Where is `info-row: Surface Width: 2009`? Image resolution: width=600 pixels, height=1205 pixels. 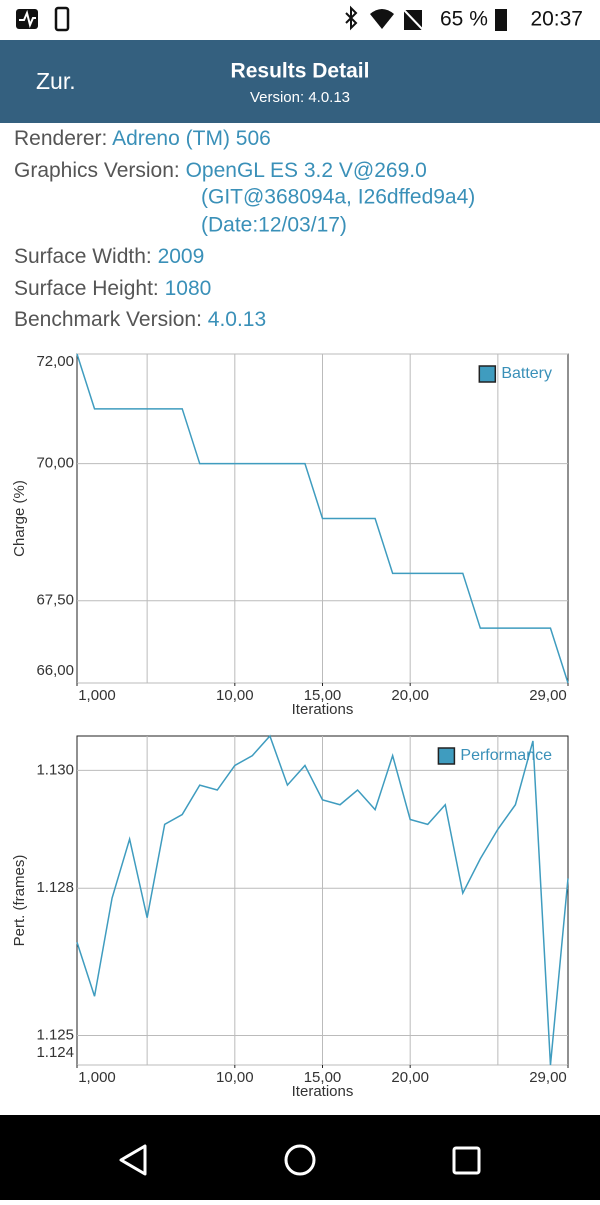
info-row: Surface Width: 2009 is located at coordinates (109, 256).